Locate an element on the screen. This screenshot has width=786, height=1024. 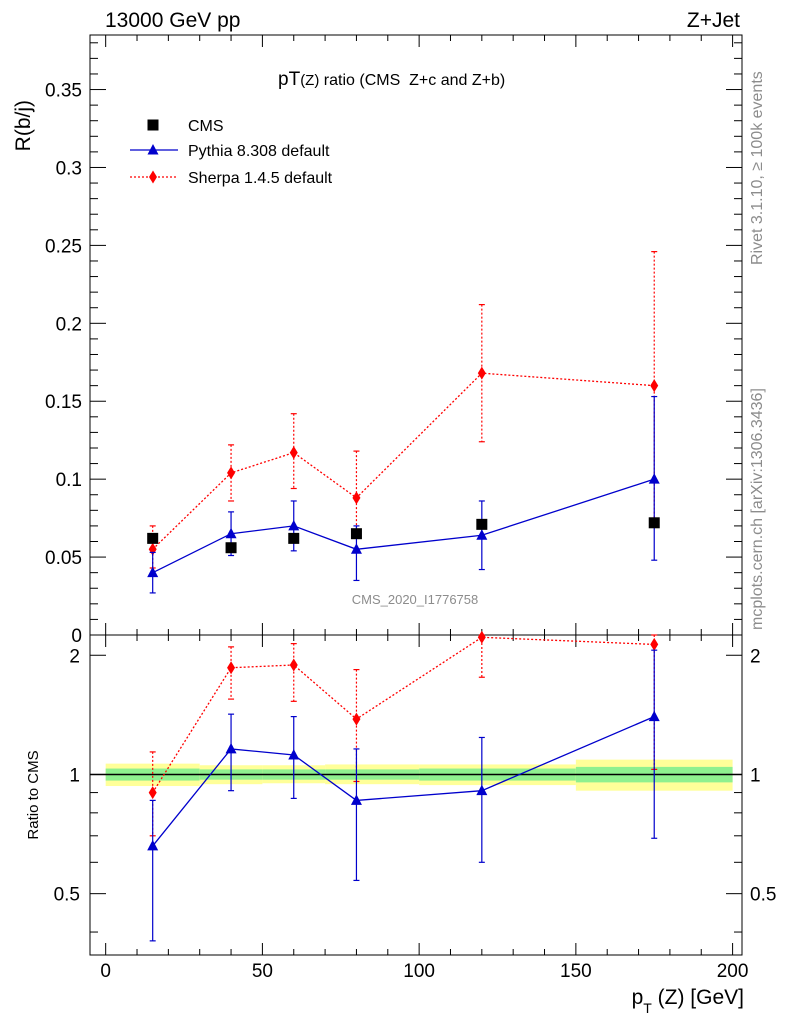
ratio-y-tick-label: 1 is located at coordinates (74, 775).